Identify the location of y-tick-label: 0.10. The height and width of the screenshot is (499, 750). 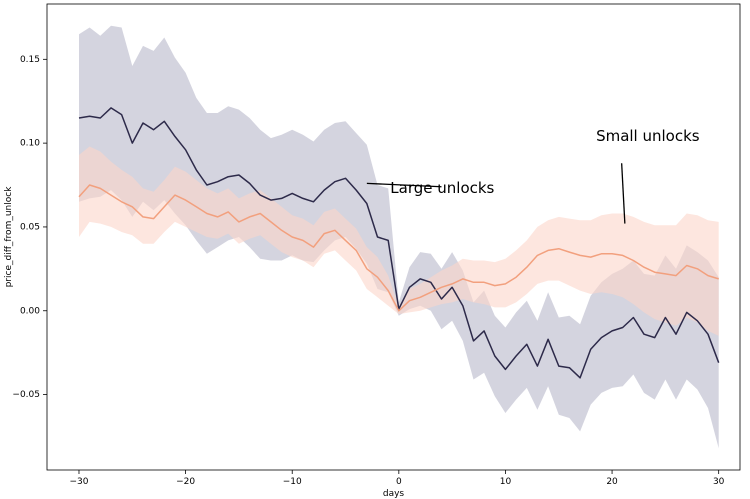
(30, 144).